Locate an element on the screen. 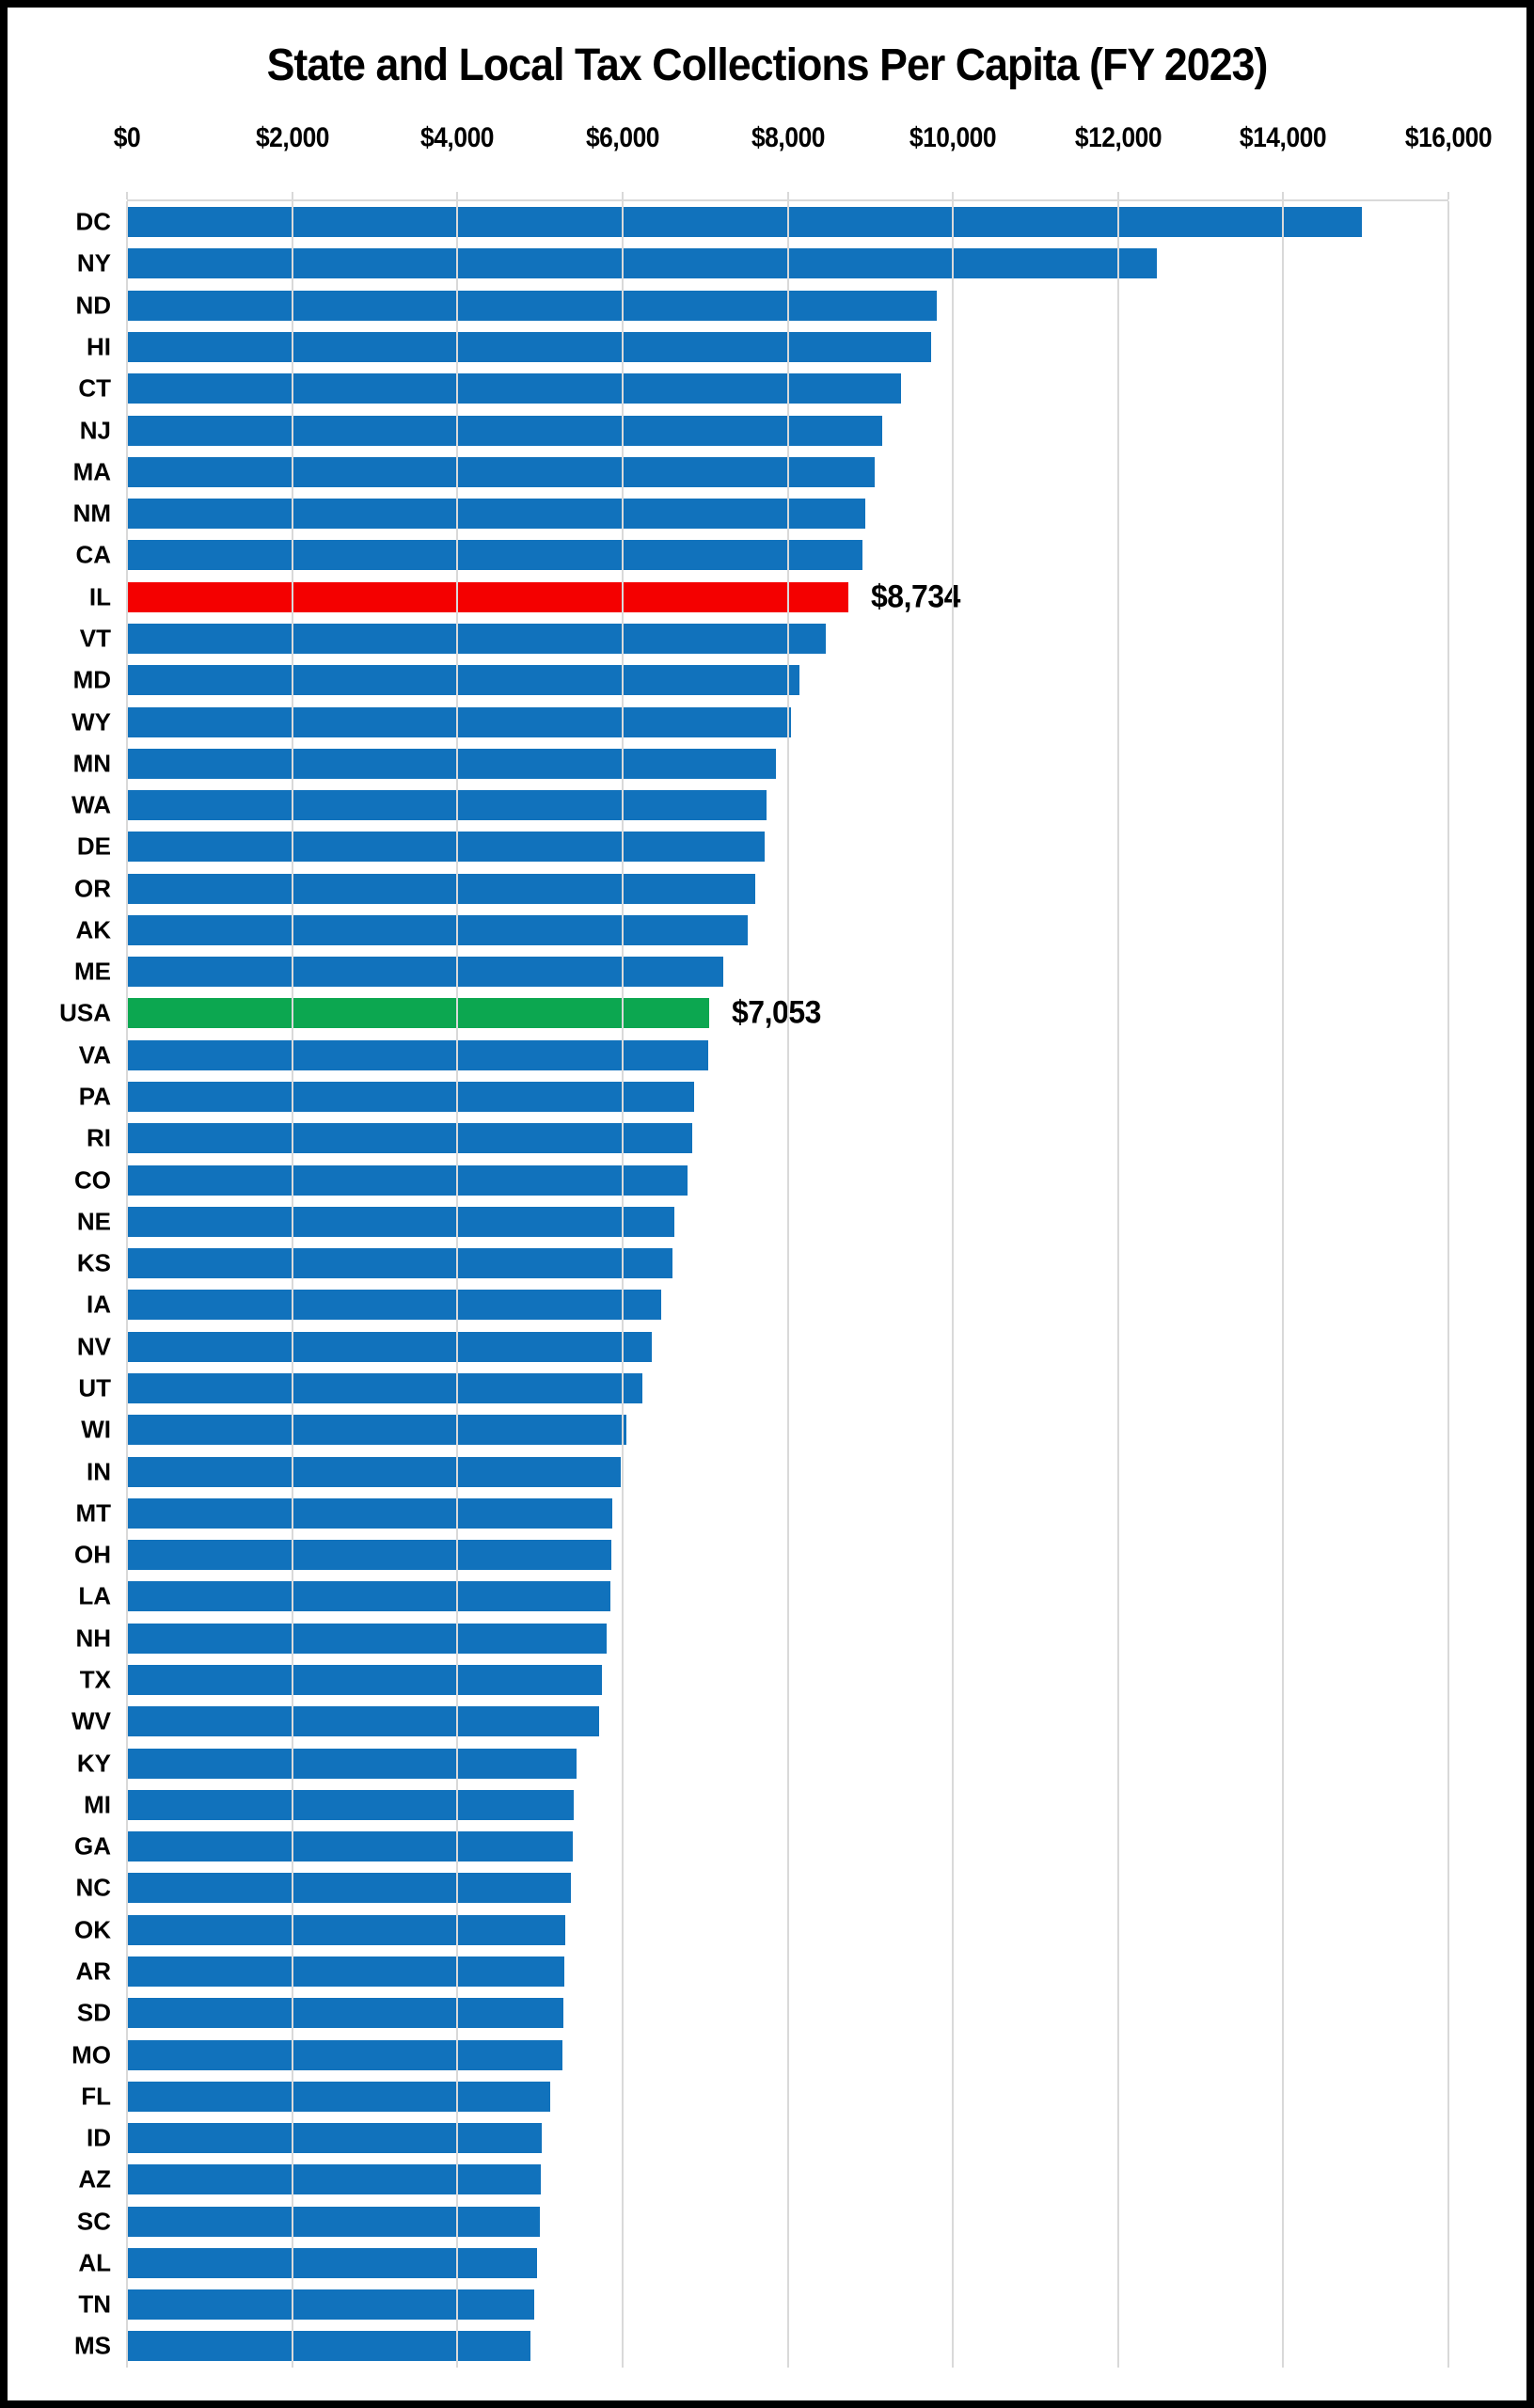 The height and width of the screenshot is (2408, 1534). category-label: AL is located at coordinates (95, 2263).